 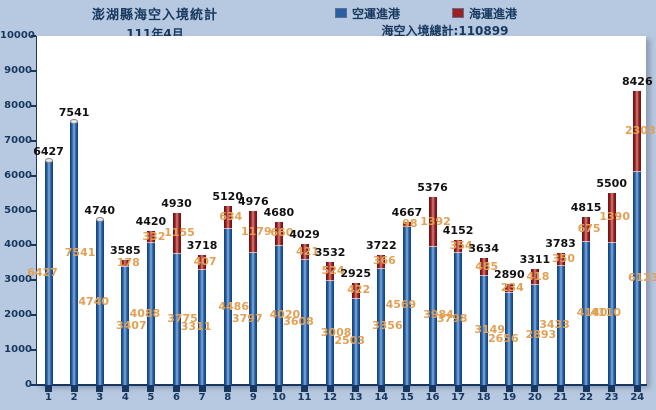 What do you see at coordinates (406, 397) in the screenshot?
I see `x-axis-category-label: 15` at bounding box center [406, 397].